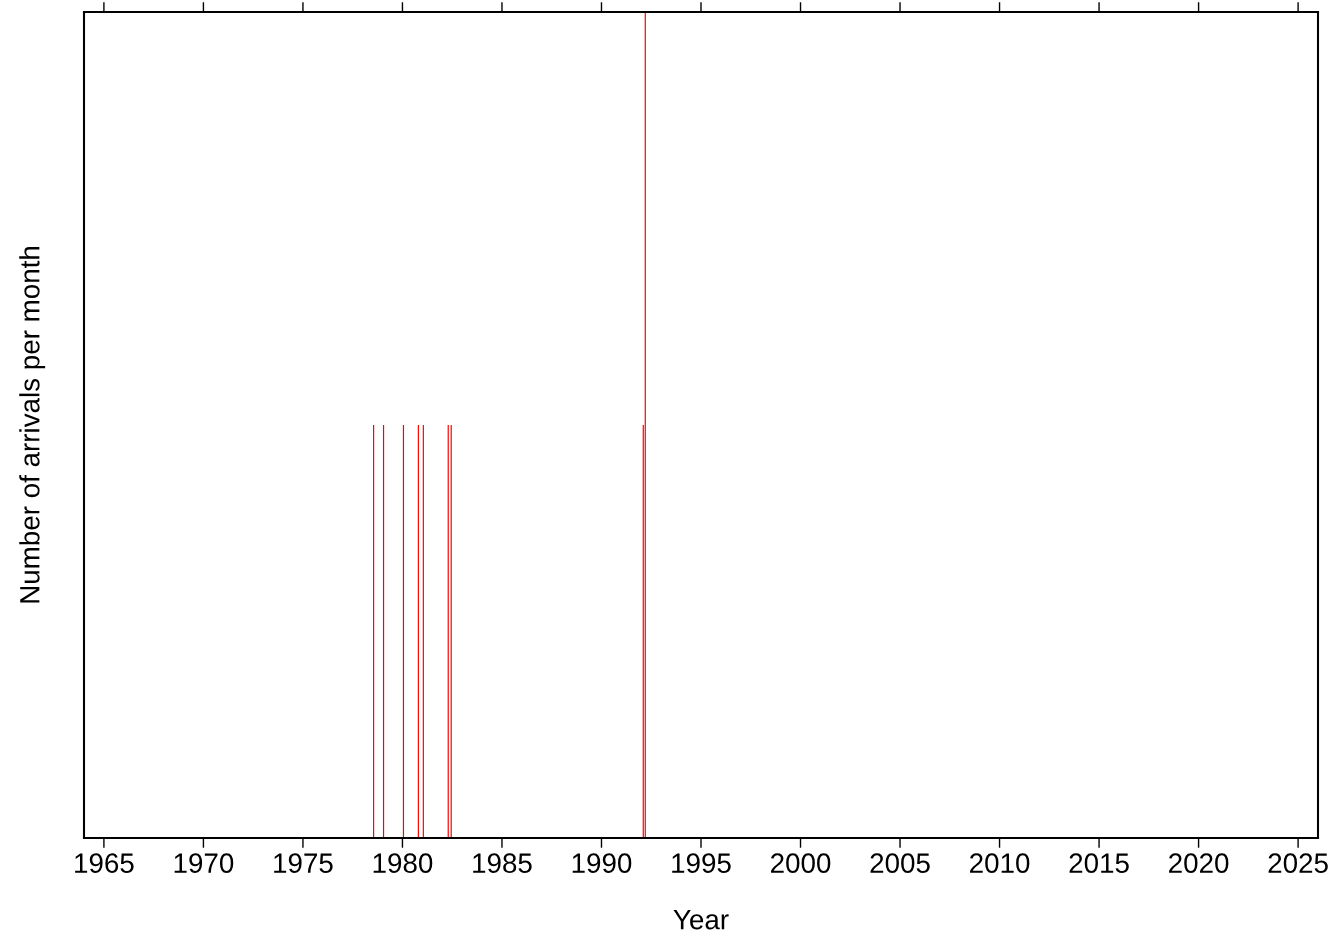 The image size is (1344, 942). What do you see at coordinates (602, 863) in the screenshot?
I see `x-tick-label: 1990` at bounding box center [602, 863].